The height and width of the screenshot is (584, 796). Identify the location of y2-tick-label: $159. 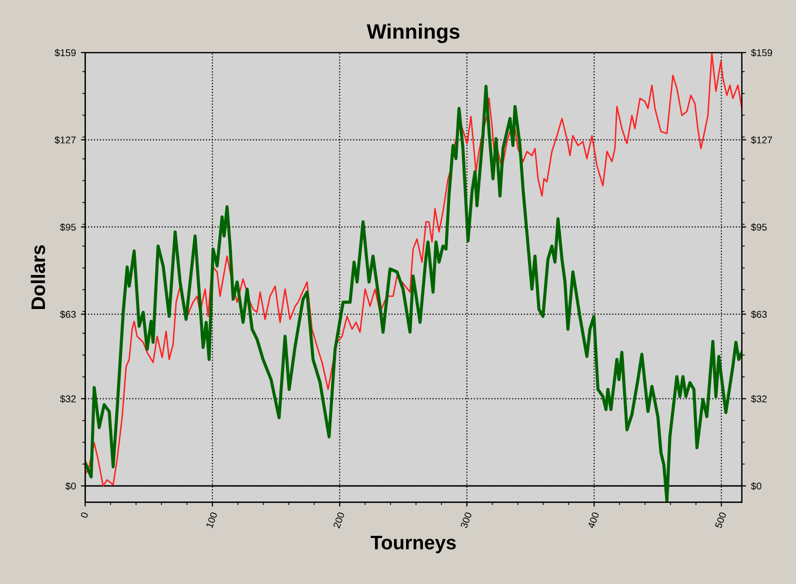
(761, 52).